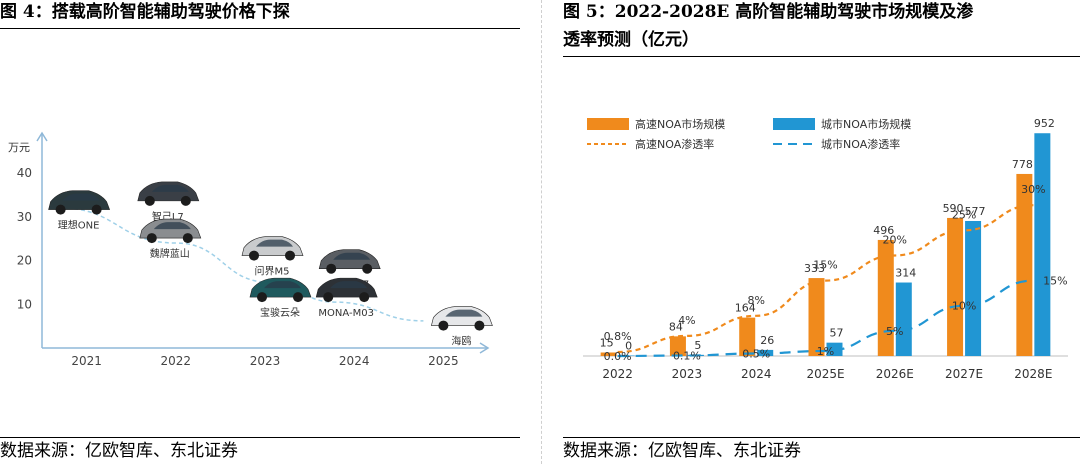  What do you see at coordinates (964, 306) in the screenshot?
I see `city-noa-rate-line-label: 10%` at bounding box center [964, 306].